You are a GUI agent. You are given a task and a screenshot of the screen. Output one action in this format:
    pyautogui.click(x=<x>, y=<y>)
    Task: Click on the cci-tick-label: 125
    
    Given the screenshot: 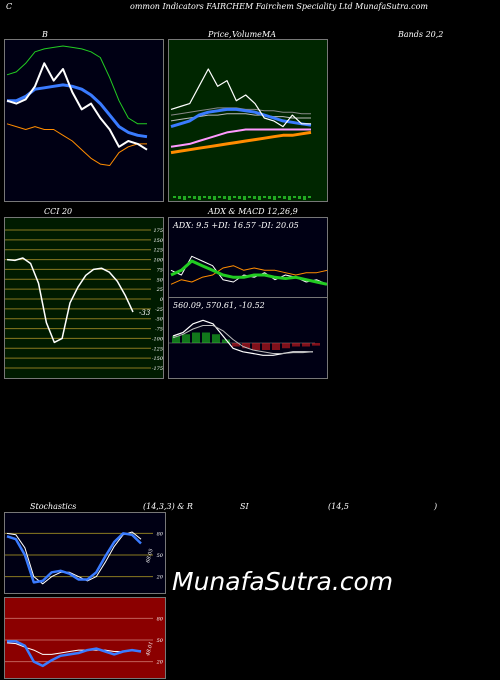 What is the action you would take?
    pyautogui.click(x=158, y=251)
    